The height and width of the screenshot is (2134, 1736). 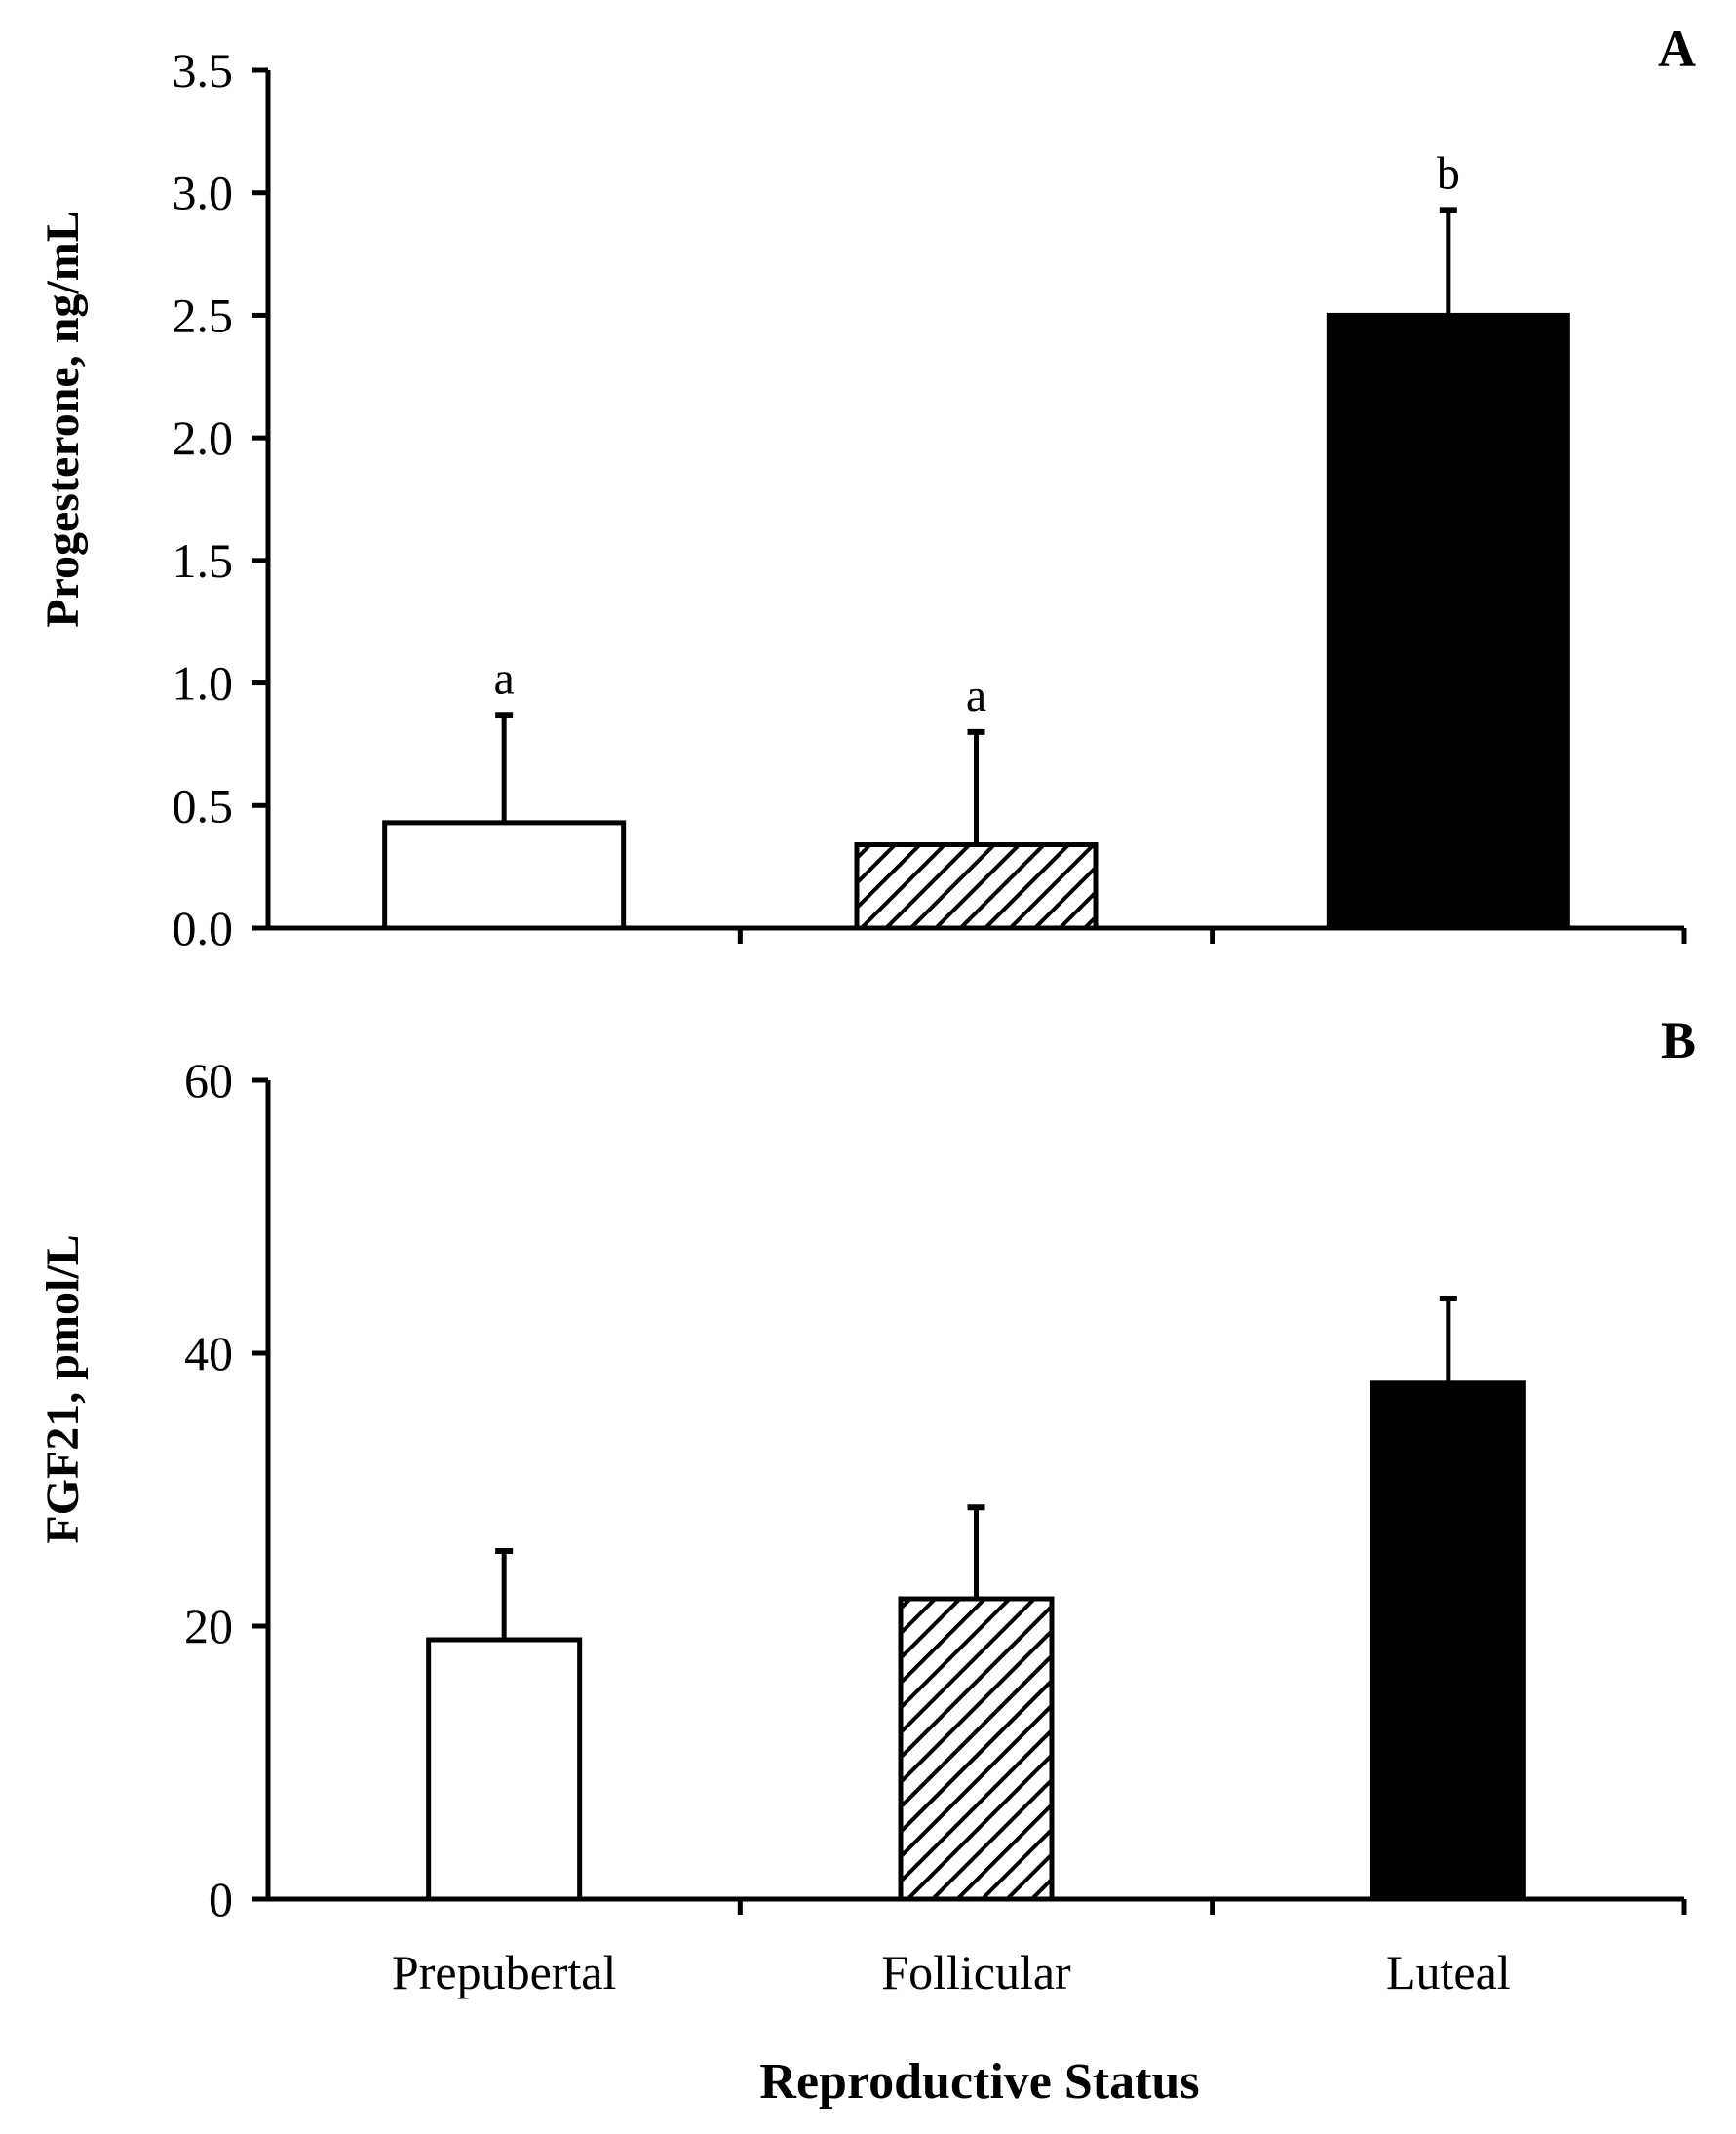 What do you see at coordinates (979, 2082) in the screenshot?
I see `x-axis-title: Reproductive Status` at bounding box center [979, 2082].